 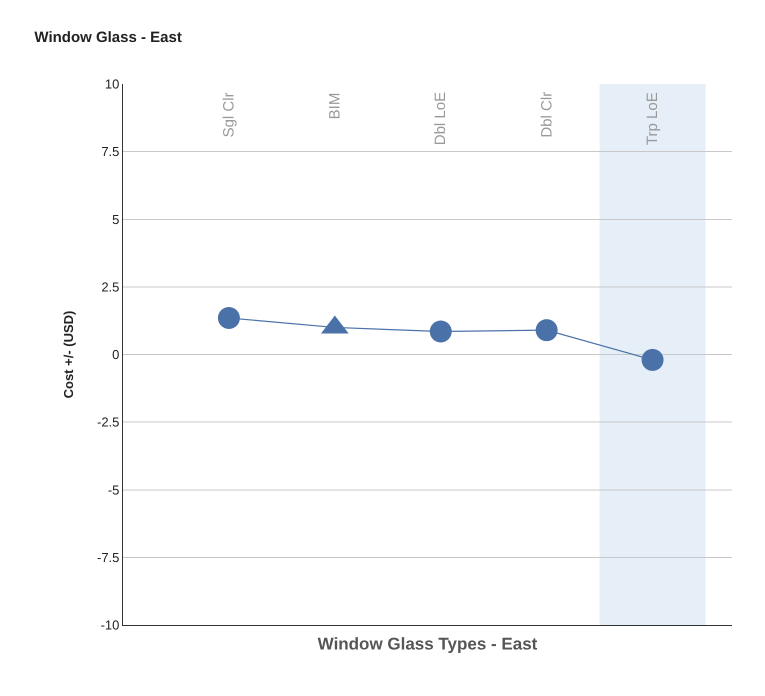 I want to click on x-tick-label: Dbl LoE, so click(x=441, y=119).